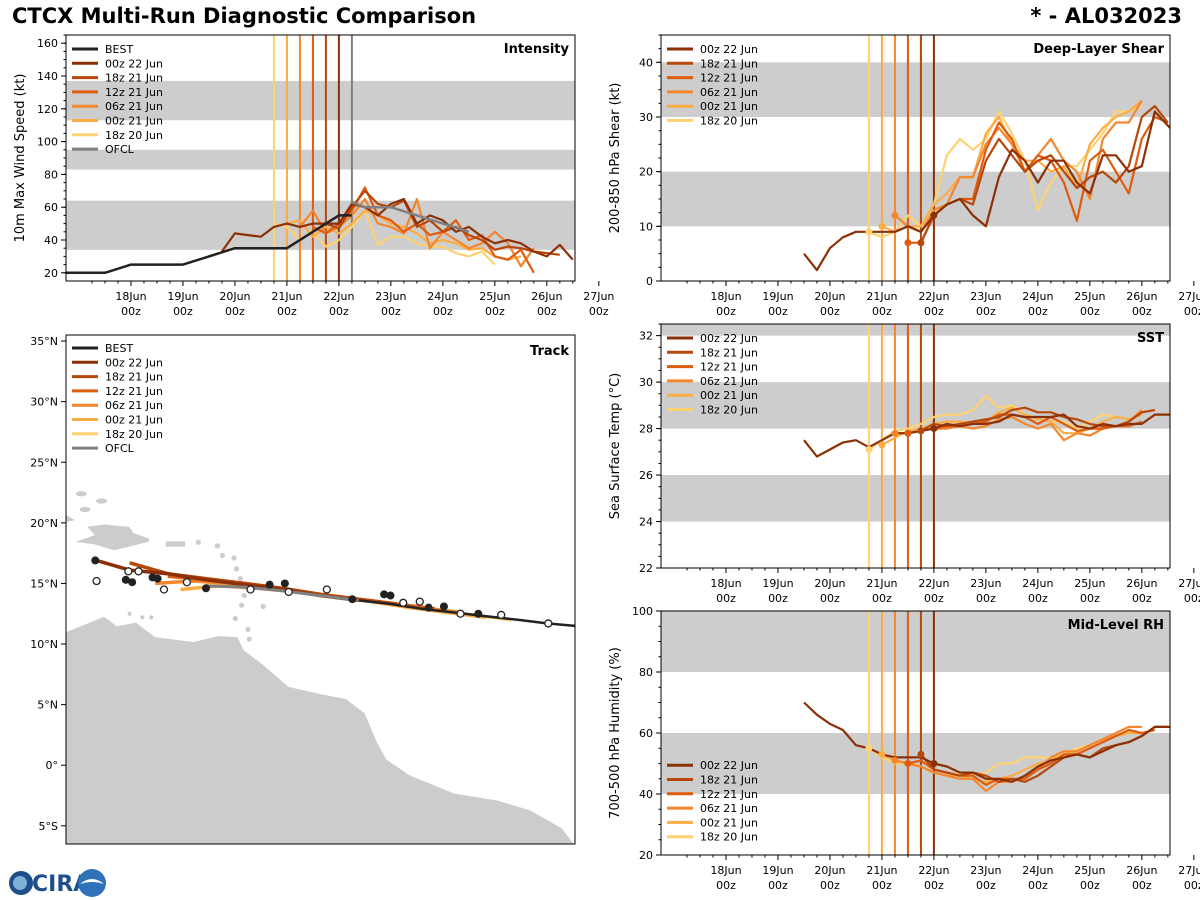 The height and width of the screenshot is (900, 1200). Describe the element at coordinates (182, 296) in the screenshot. I see `intensity-xtick-day: 19Jun` at that location.